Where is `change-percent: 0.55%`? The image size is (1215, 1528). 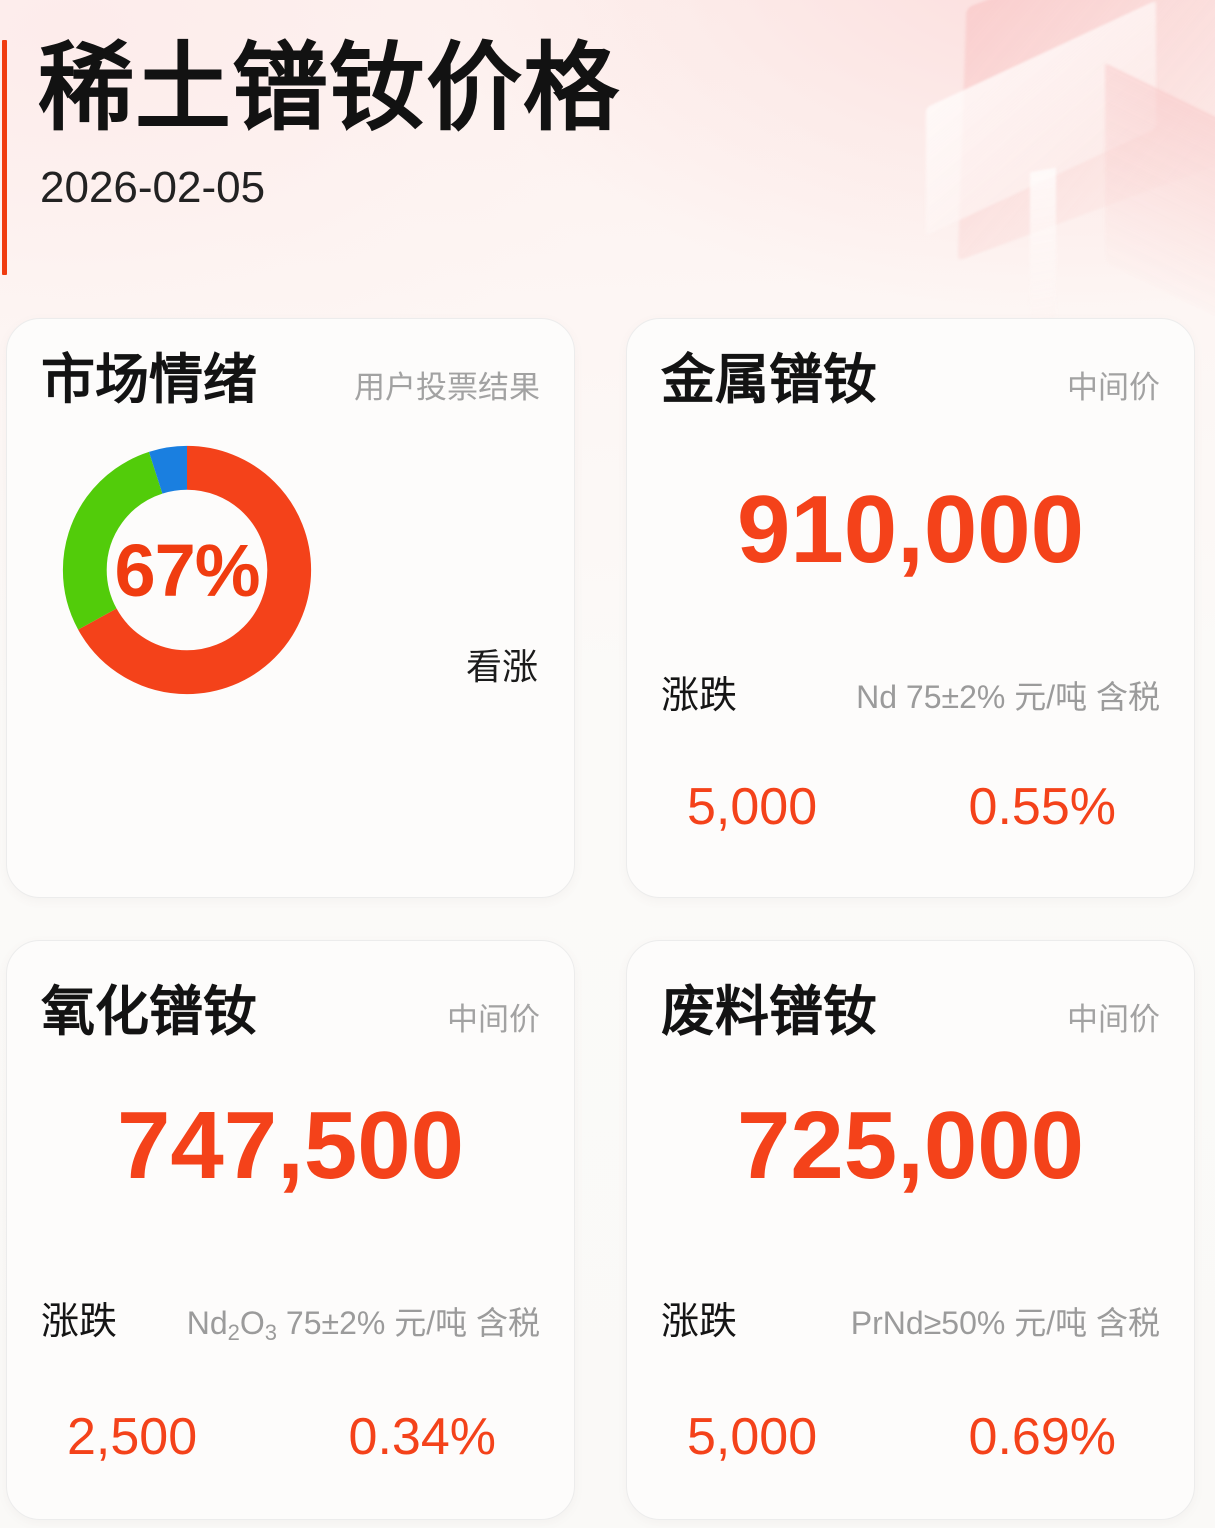 change-percent: 0.55% is located at coordinates (1042, 807).